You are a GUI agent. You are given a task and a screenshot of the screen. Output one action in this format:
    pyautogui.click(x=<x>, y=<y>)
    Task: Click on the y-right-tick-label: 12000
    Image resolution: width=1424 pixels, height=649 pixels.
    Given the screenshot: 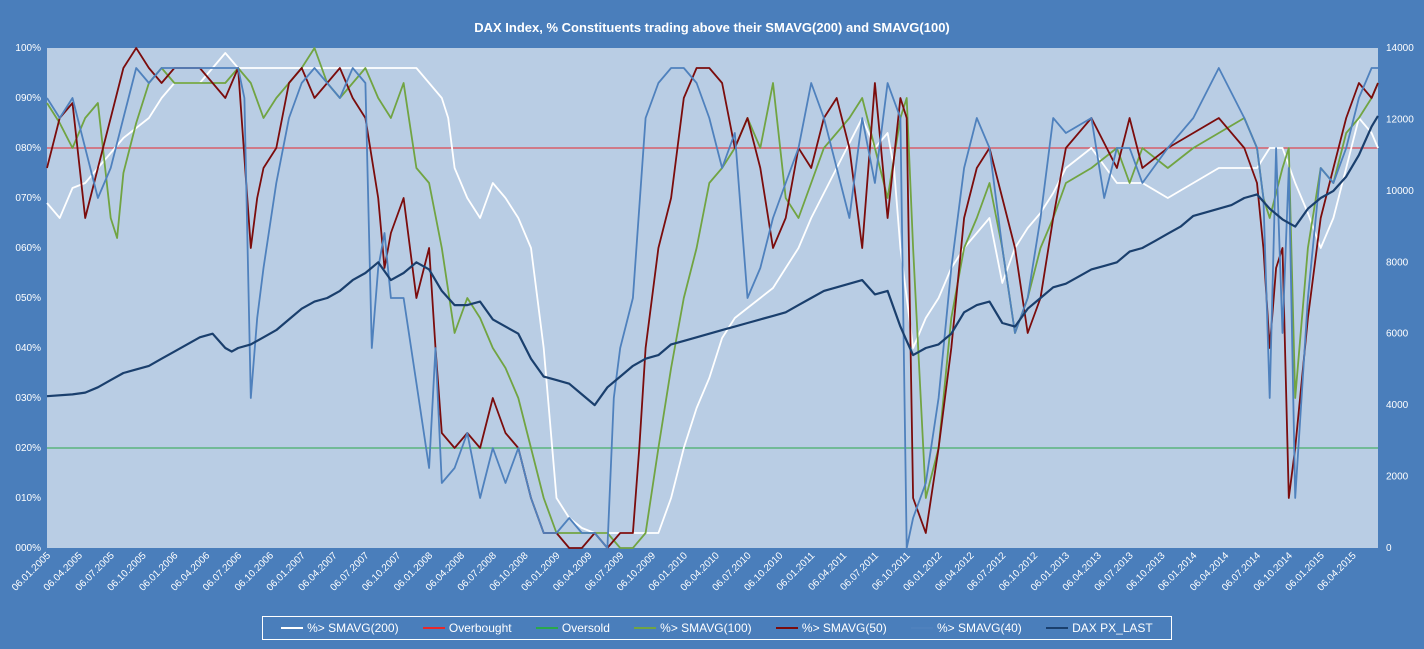 What is the action you would take?
    pyautogui.click(x=1400, y=119)
    